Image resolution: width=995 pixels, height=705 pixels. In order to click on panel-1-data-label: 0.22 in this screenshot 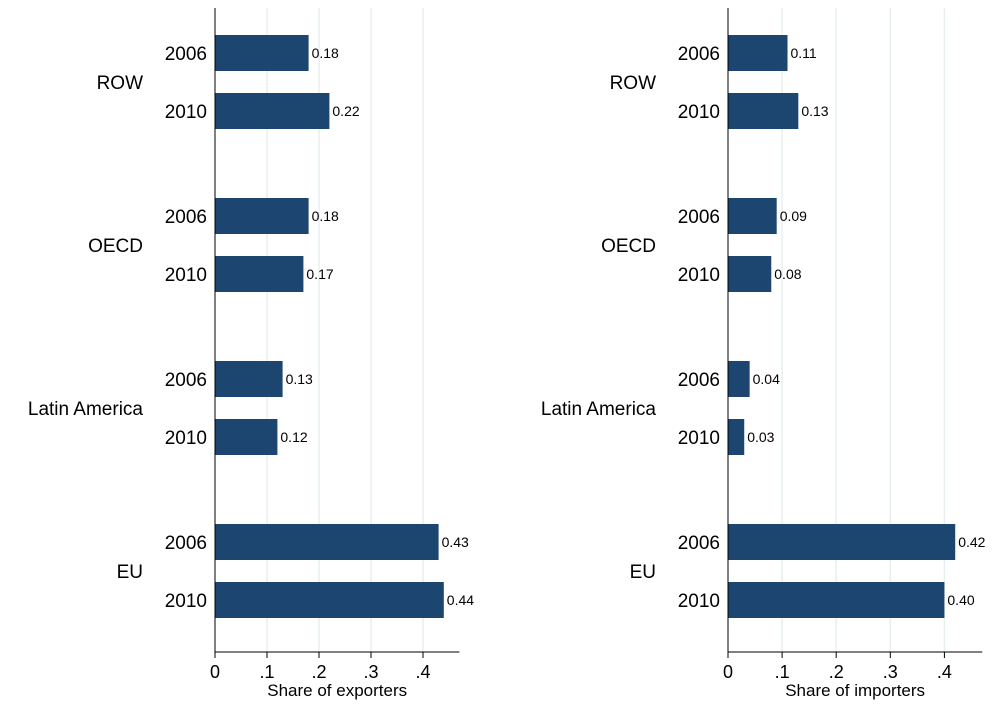, I will do `click(345, 111)`.